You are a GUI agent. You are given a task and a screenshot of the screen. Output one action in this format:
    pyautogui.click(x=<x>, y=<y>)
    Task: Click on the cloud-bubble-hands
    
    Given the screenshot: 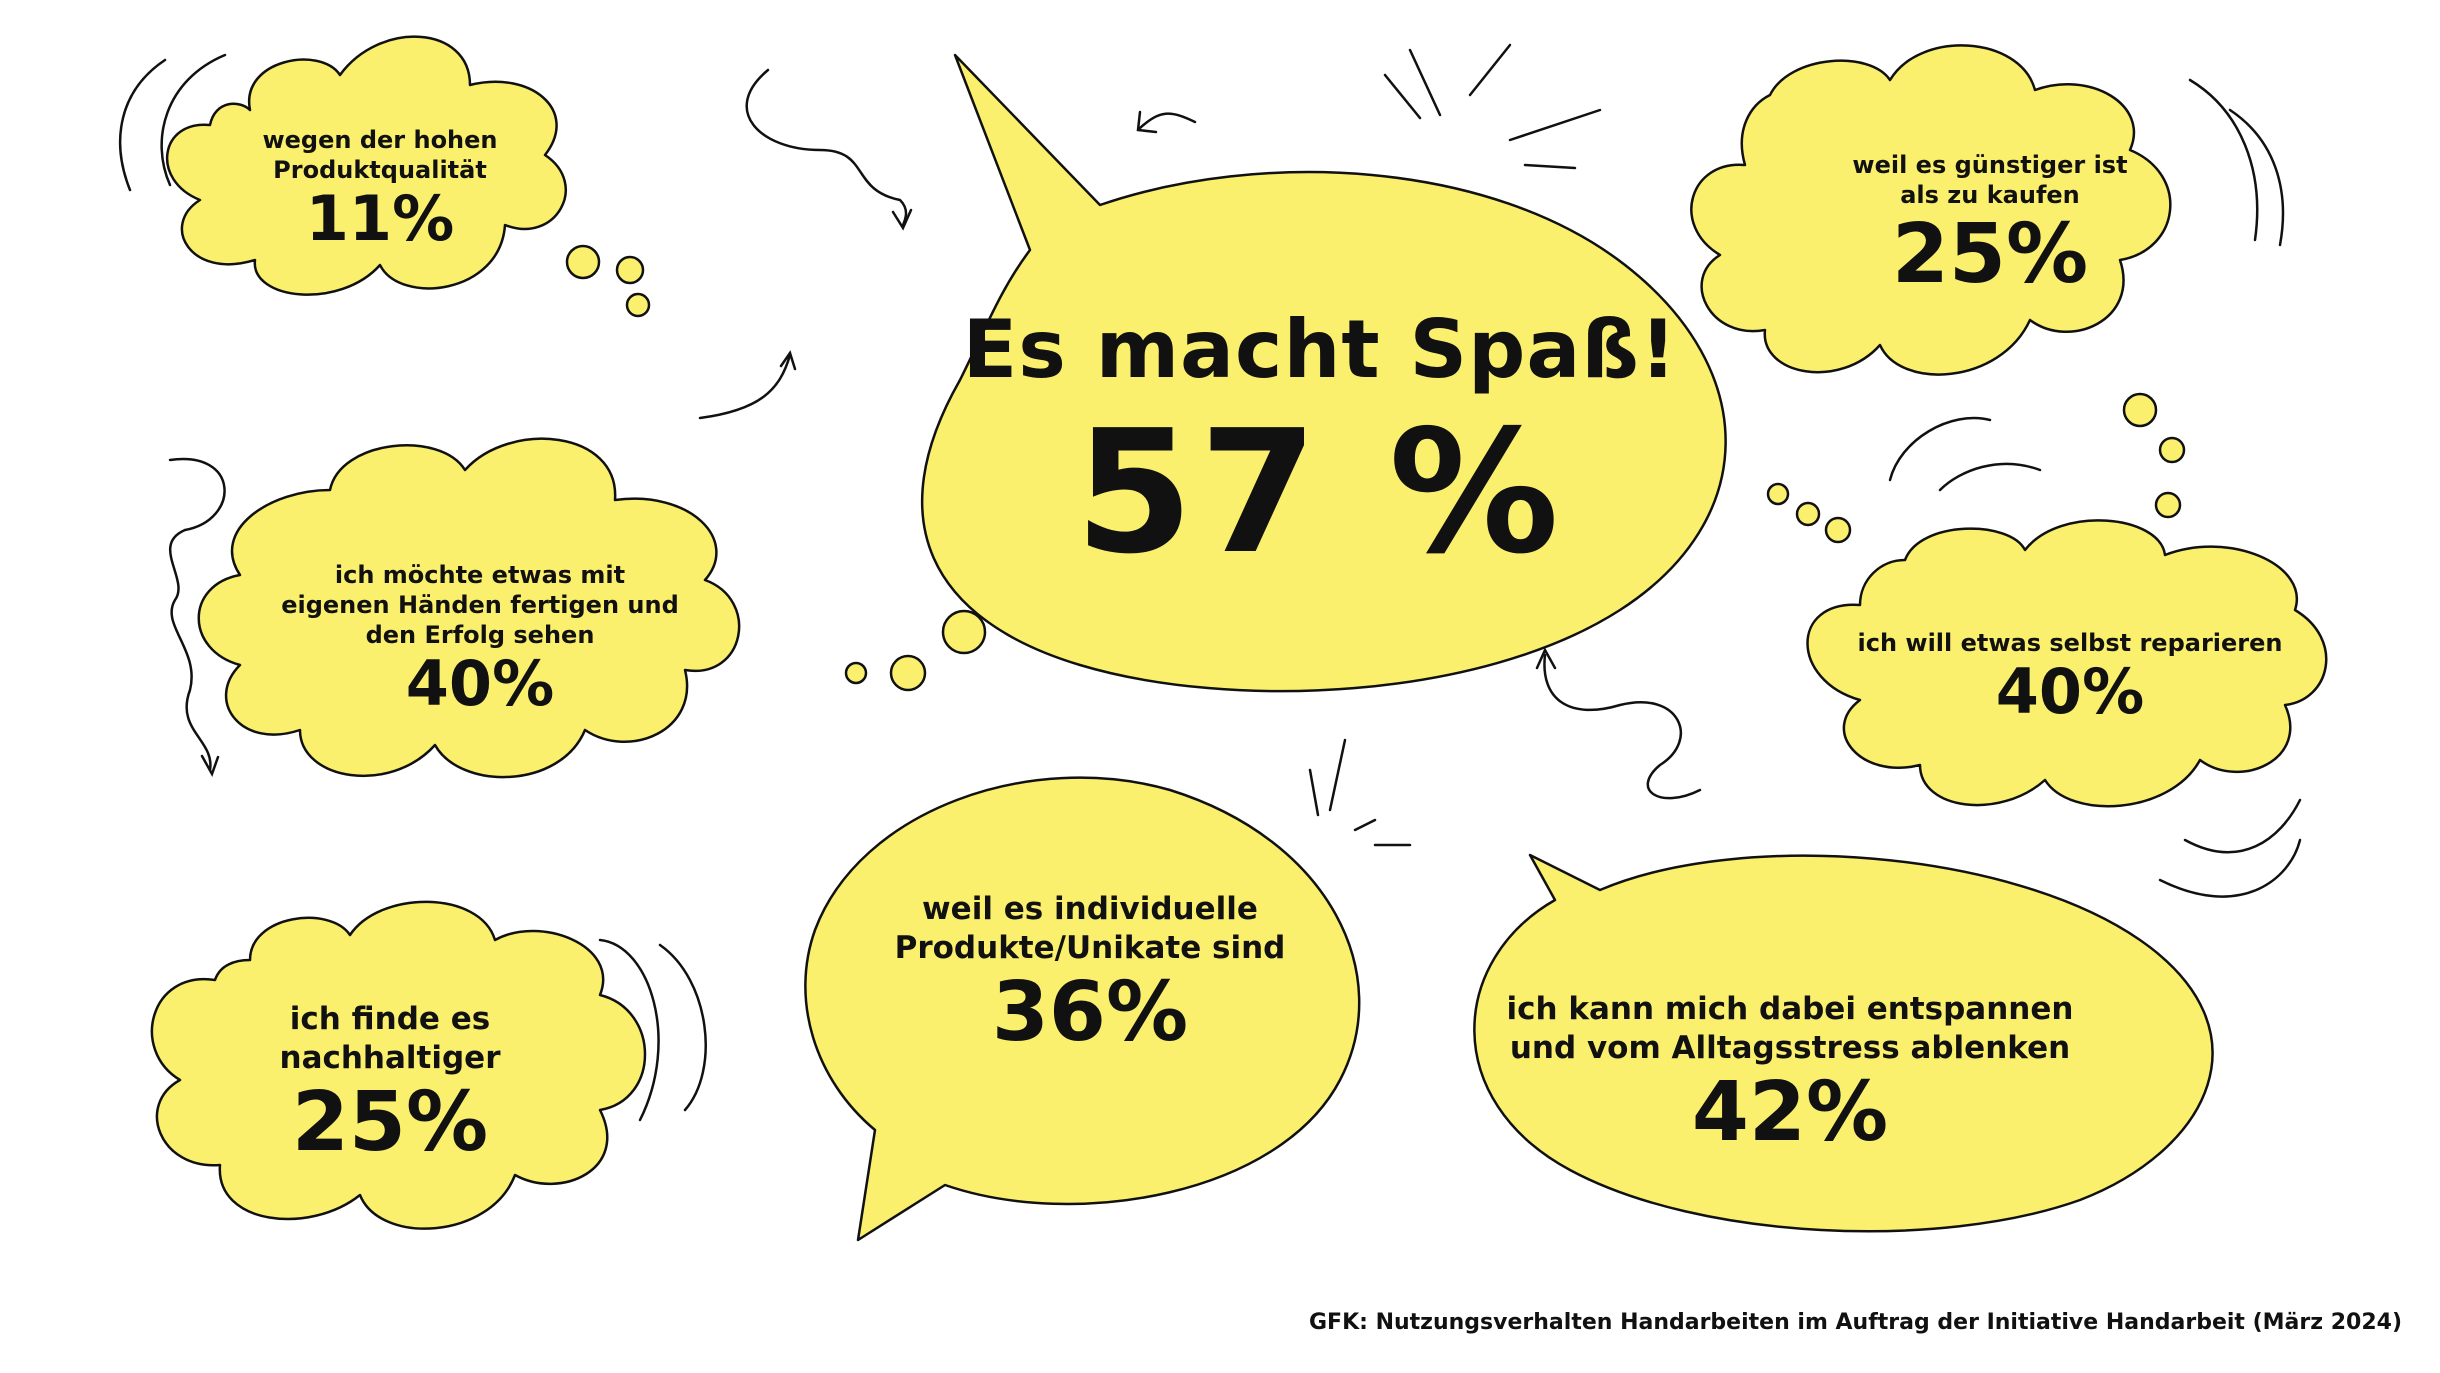 What is the action you would take?
    pyautogui.click(x=469, y=608)
    